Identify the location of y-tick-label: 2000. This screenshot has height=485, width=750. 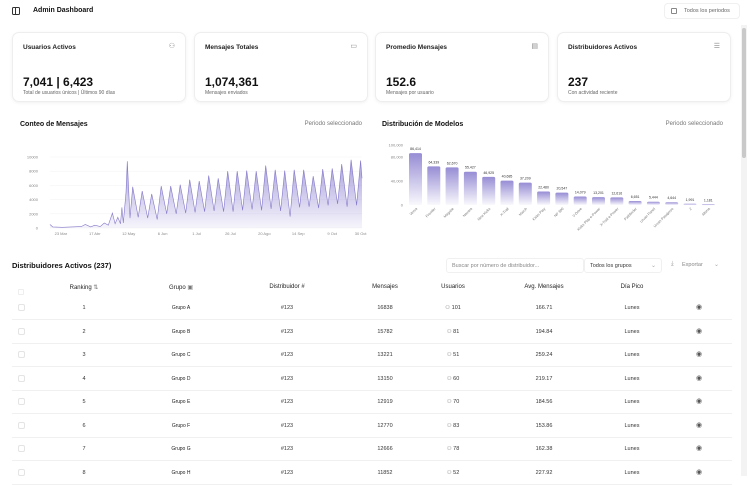
(34, 213).